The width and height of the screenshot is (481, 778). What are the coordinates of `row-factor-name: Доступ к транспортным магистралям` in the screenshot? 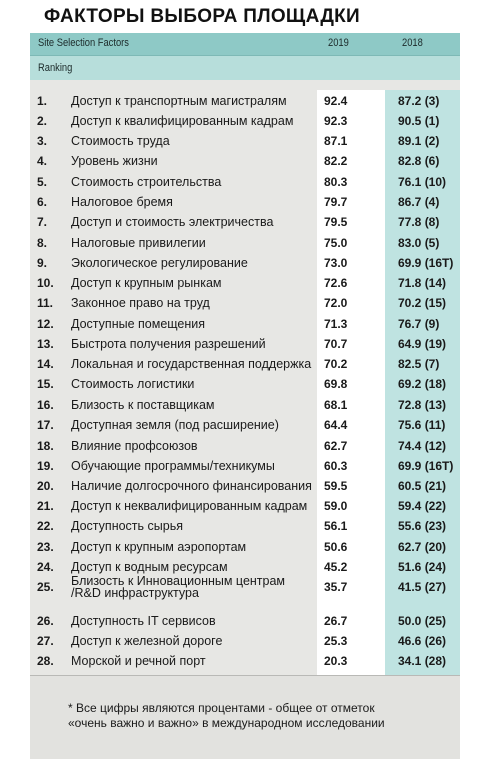 It's located at (179, 101).